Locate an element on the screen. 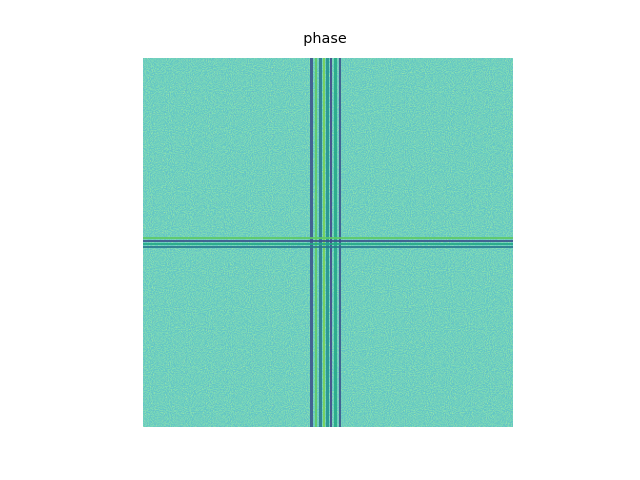 The height and width of the screenshot is (480, 640). horizontal-band is located at coordinates (328, 242).